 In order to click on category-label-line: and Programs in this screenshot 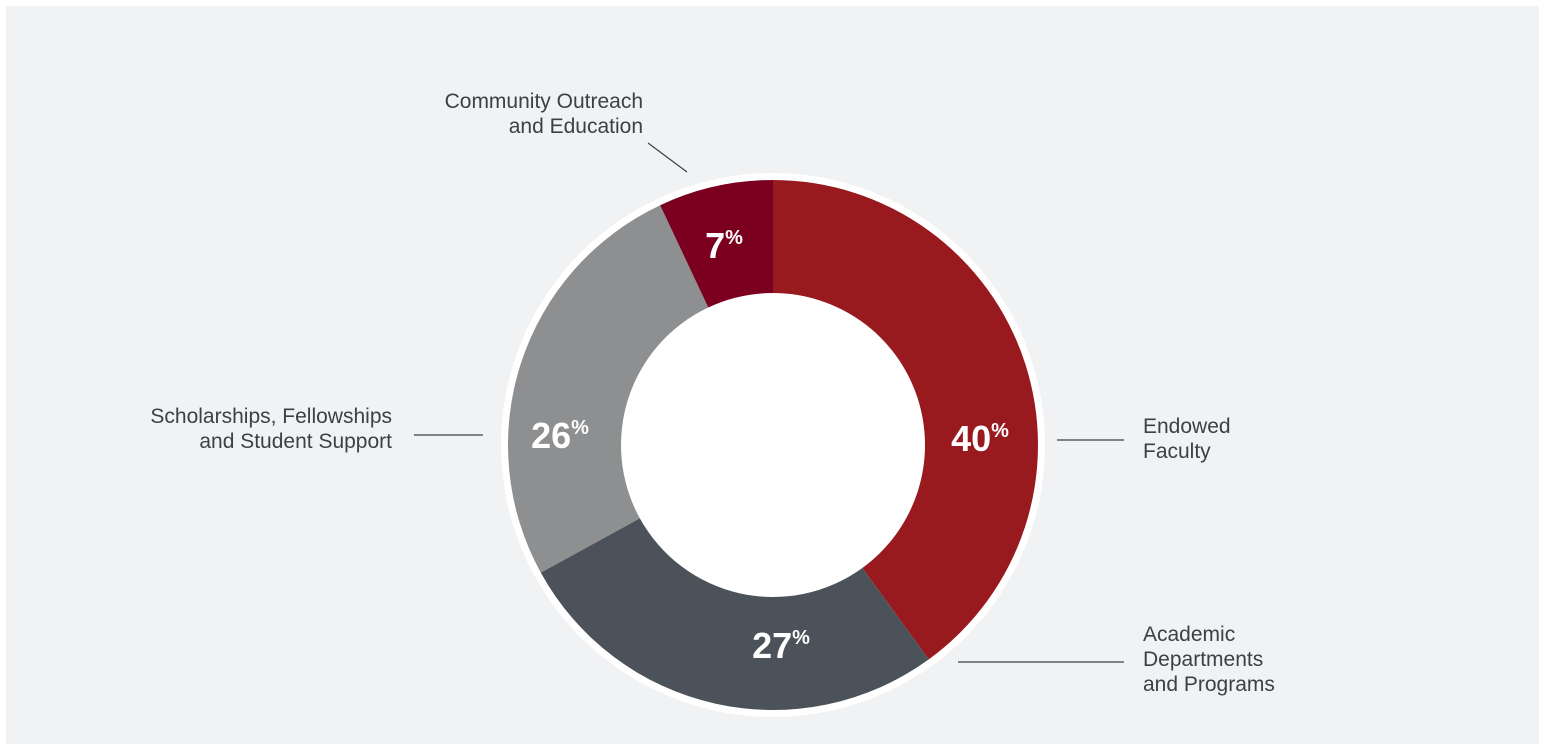, I will do `click(1209, 684)`.